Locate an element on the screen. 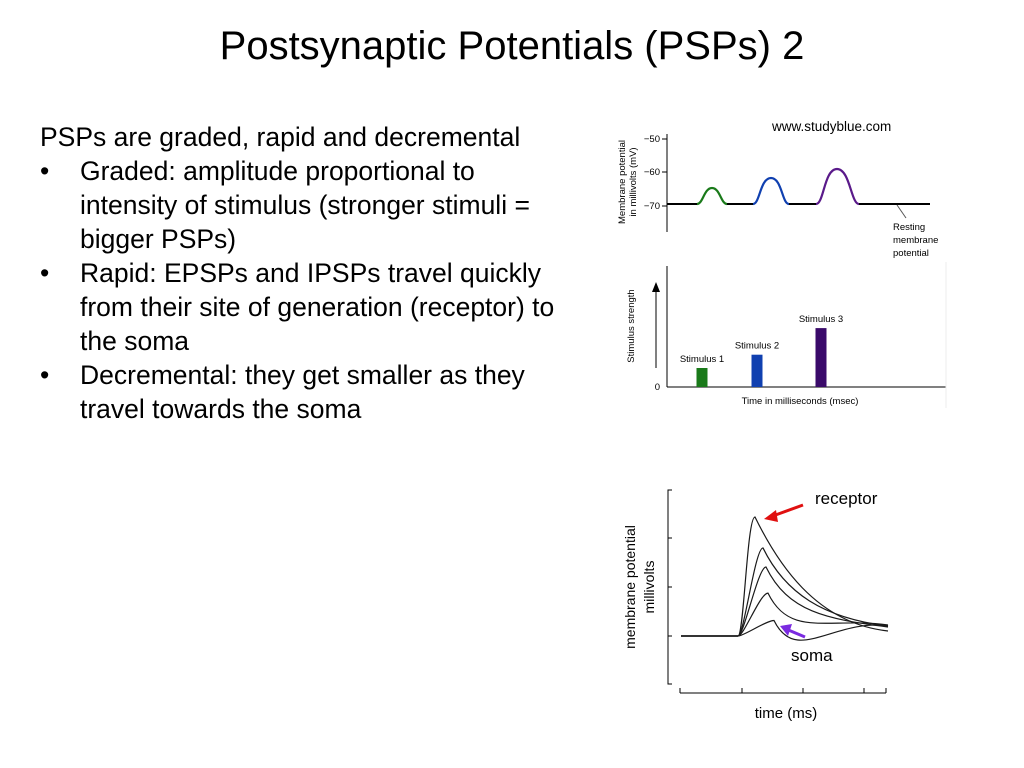  psp-curve-large is located at coordinates (837, 186).